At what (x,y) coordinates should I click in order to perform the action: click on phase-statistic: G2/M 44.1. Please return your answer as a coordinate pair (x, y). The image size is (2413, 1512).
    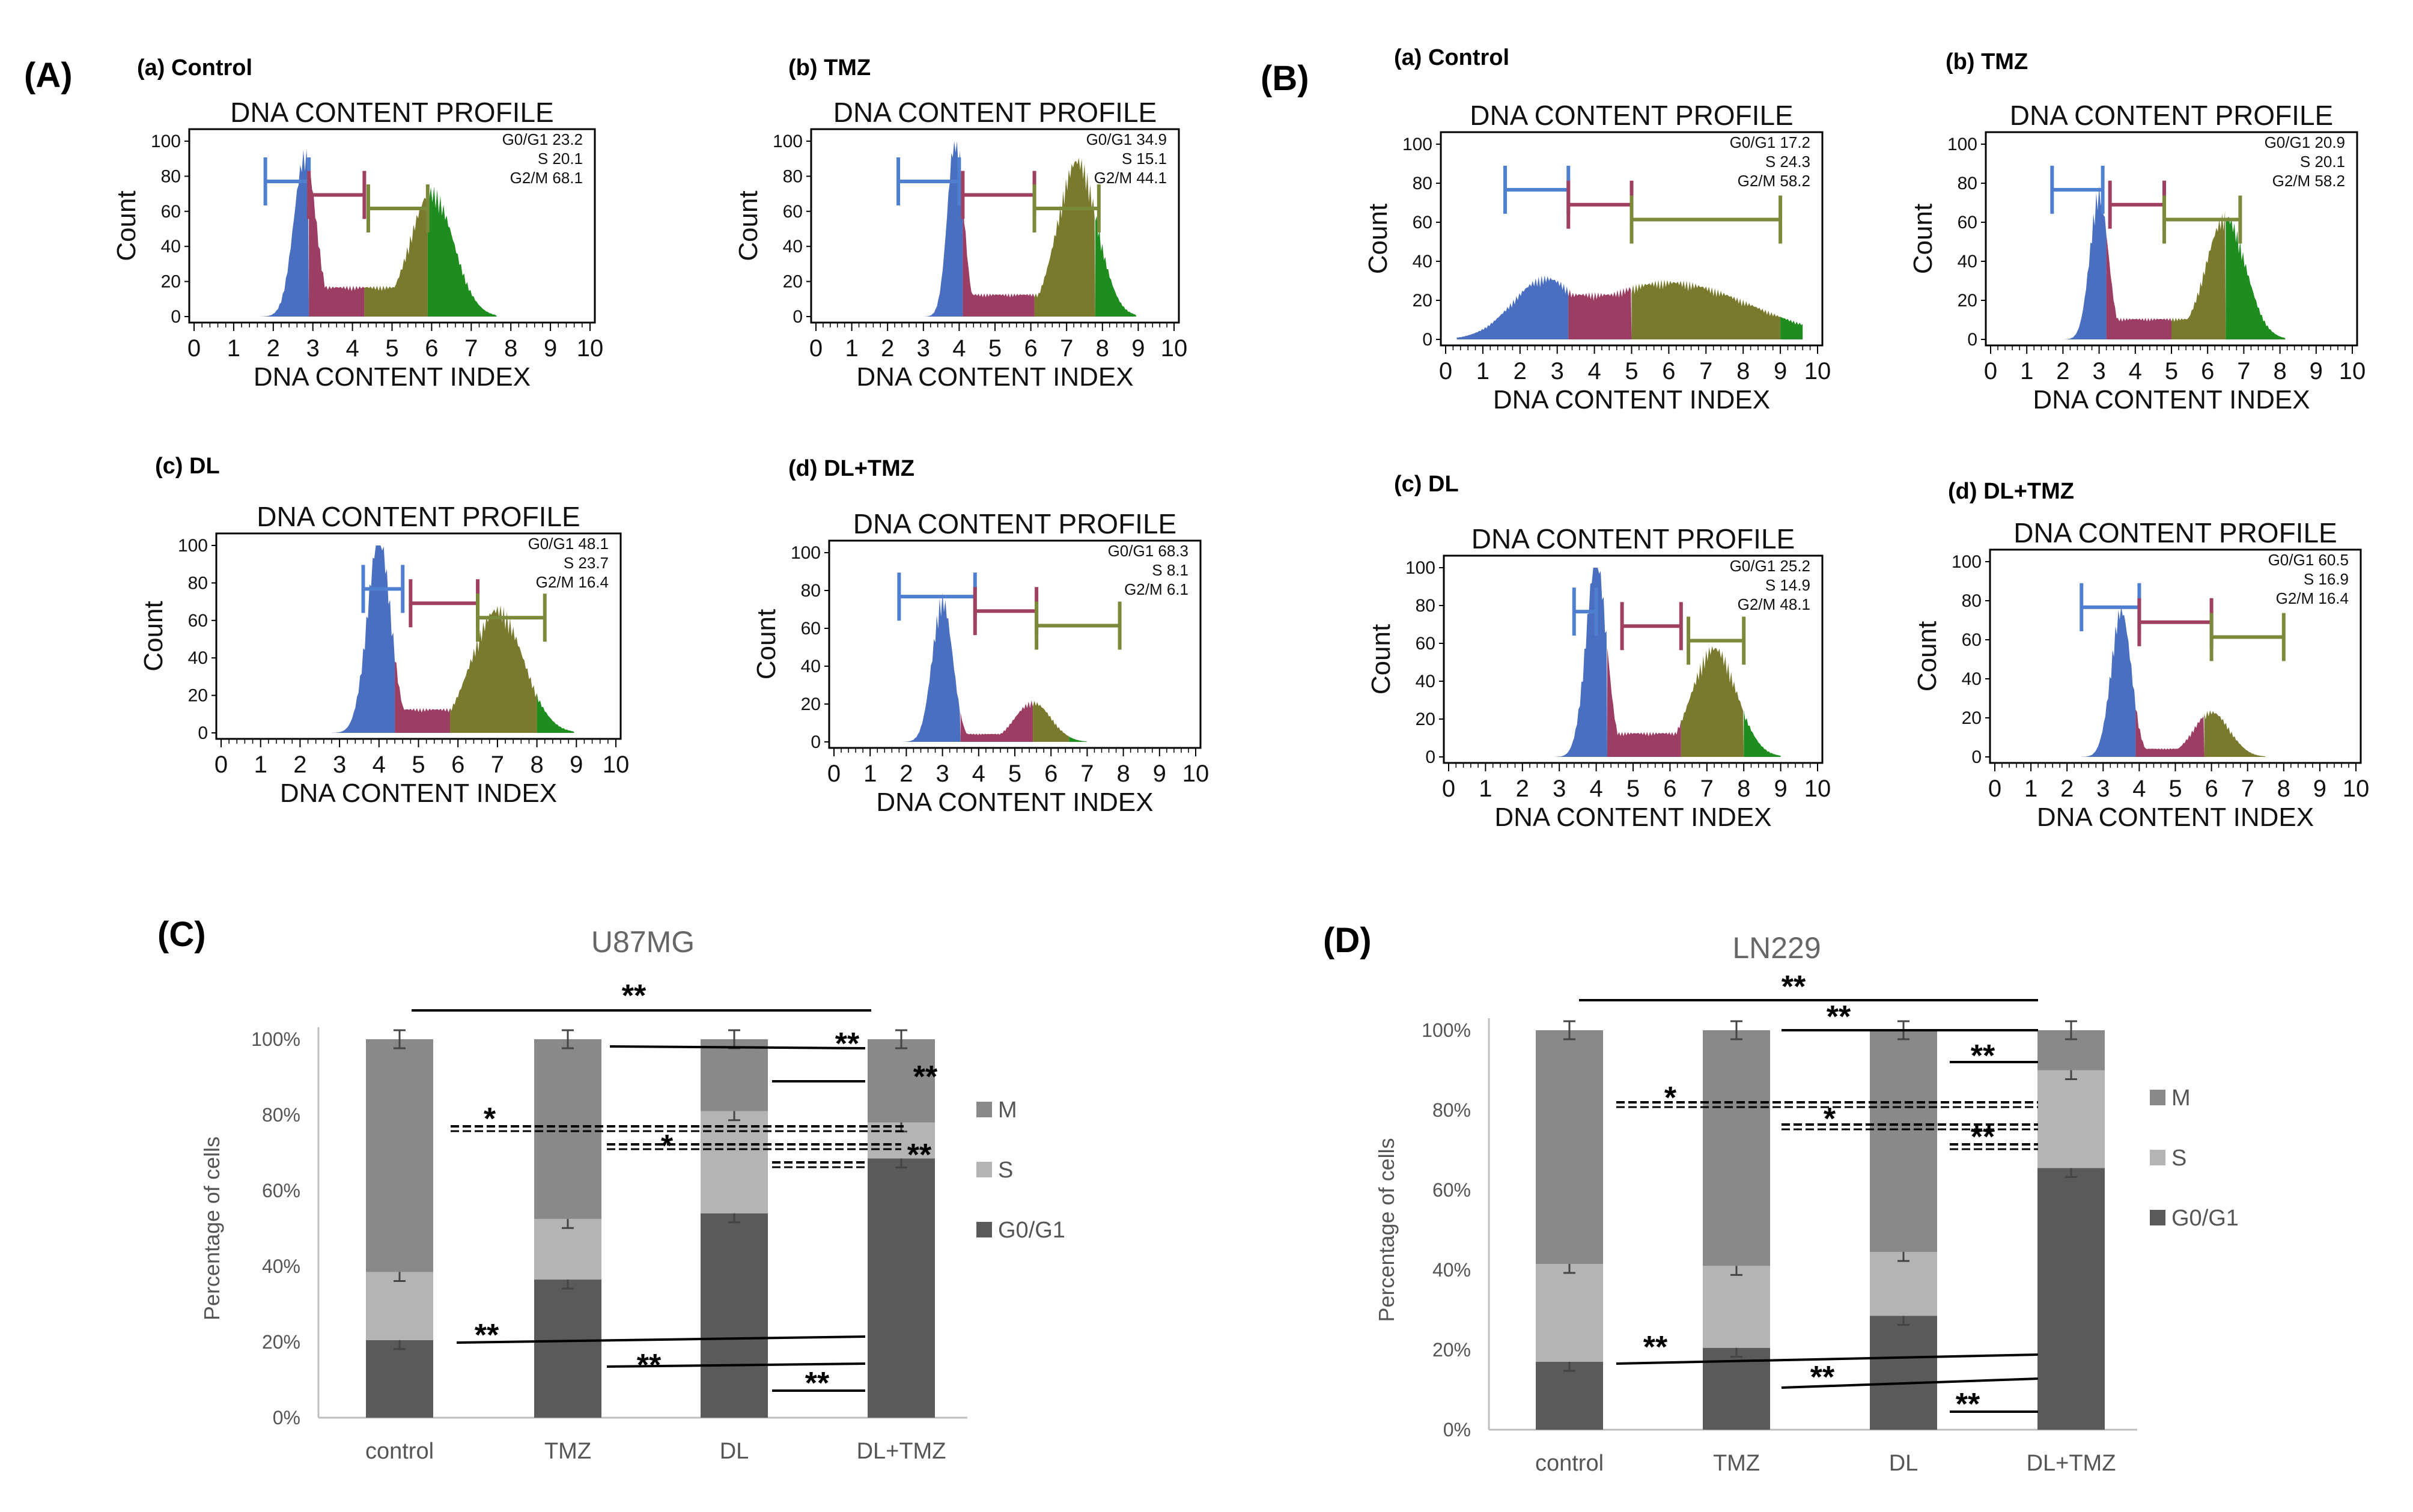
    Looking at the image, I should click on (1130, 178).